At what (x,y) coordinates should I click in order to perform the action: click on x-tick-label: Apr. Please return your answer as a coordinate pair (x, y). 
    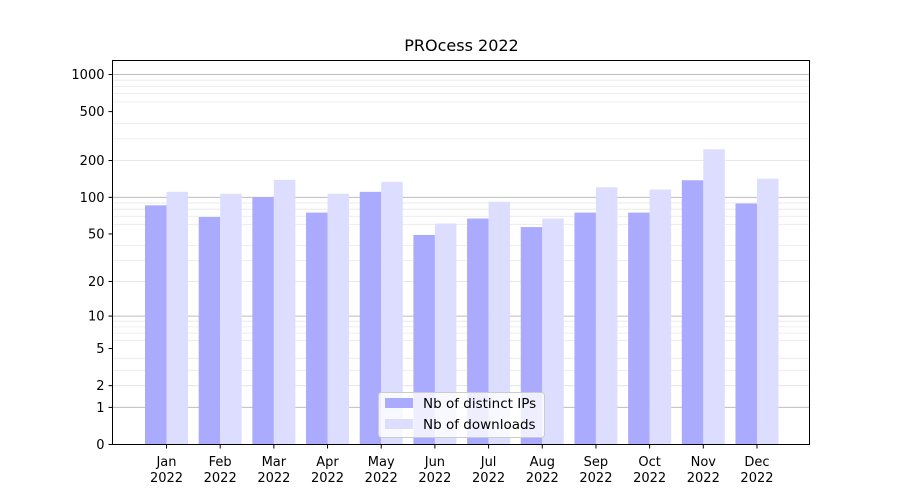
    Looking at the image, I should click on (327, 462).